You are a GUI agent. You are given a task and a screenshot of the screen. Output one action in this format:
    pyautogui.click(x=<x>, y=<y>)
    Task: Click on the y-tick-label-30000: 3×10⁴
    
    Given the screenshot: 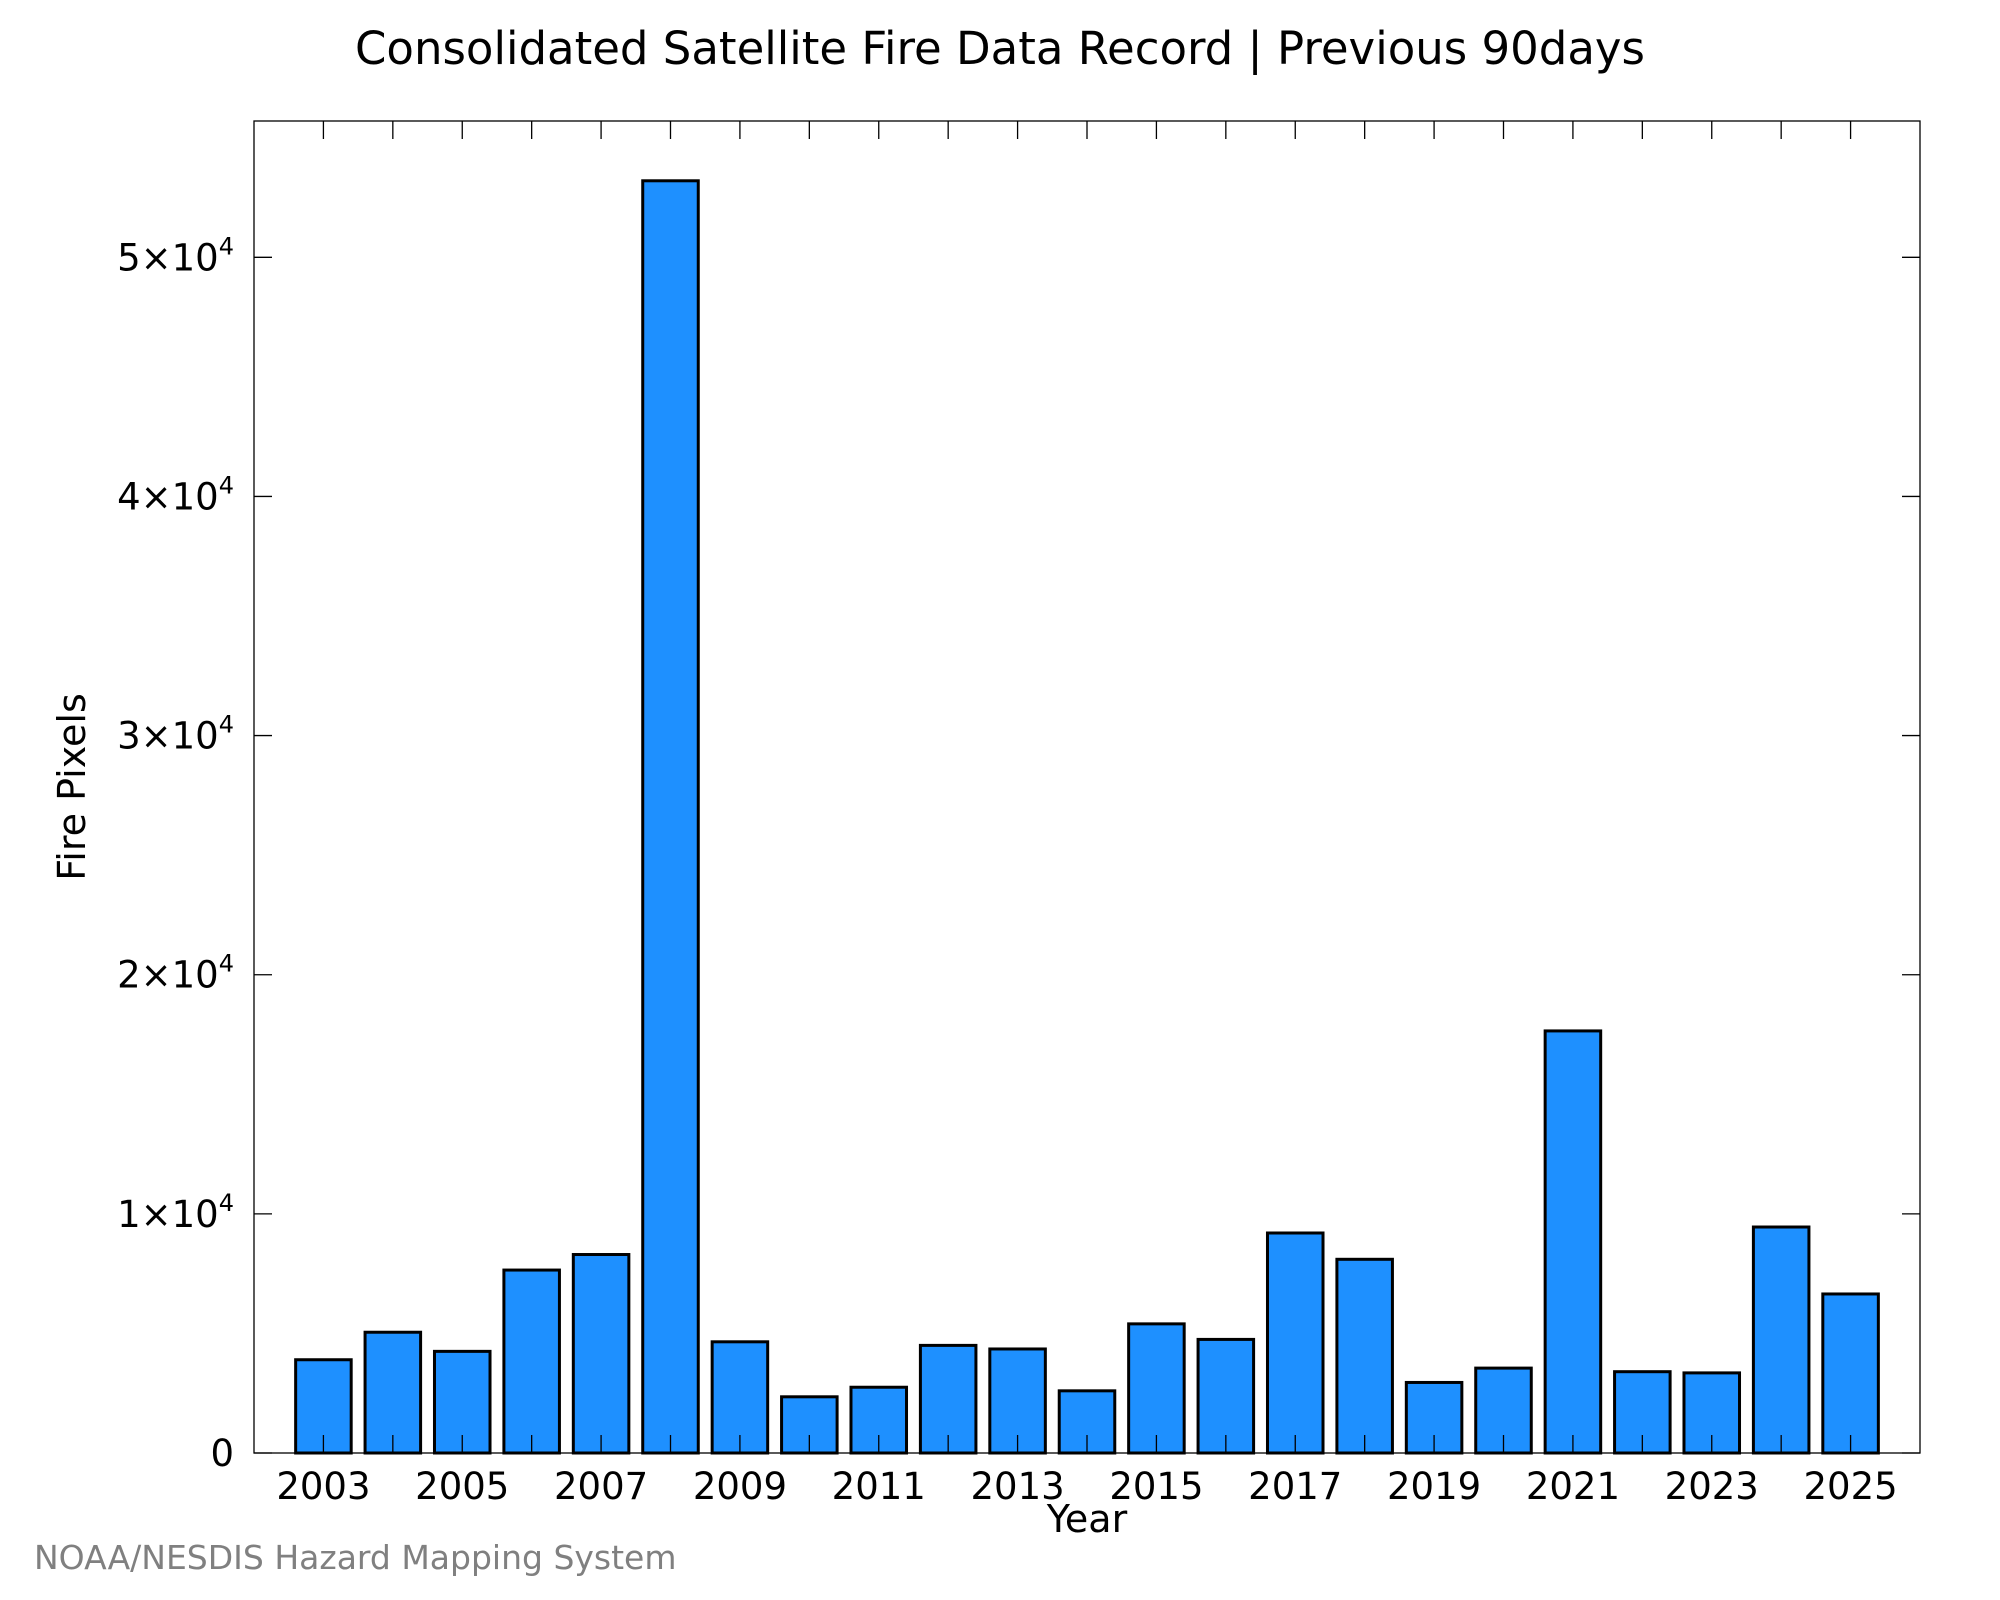 What is the action you would take?
    pyautogui.click(x=175, y=734)
    